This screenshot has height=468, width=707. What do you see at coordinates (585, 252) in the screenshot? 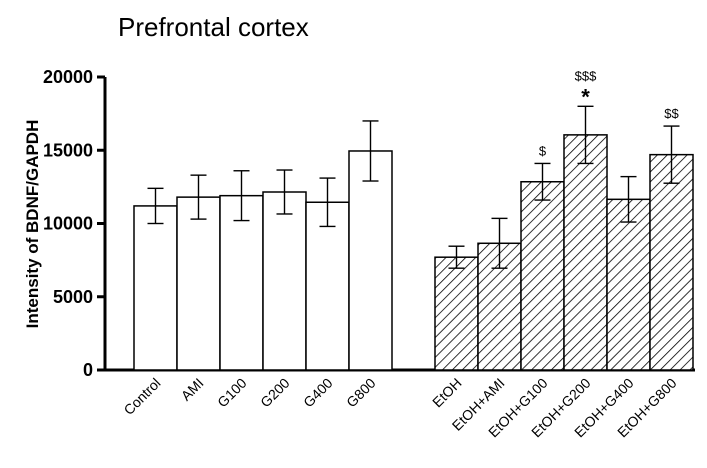
I see `bar-etoh-g200` at bounding box center [585, 252].